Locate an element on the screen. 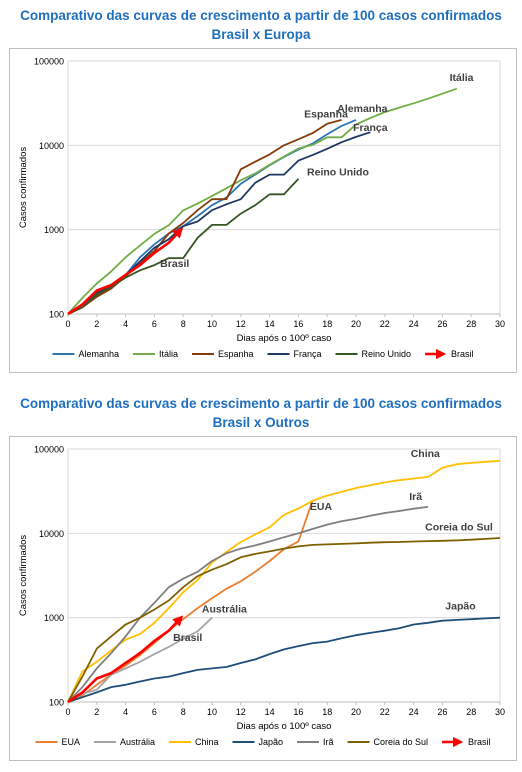  series-label-alemanha: Alemanha is located at coordinates (362, 109).